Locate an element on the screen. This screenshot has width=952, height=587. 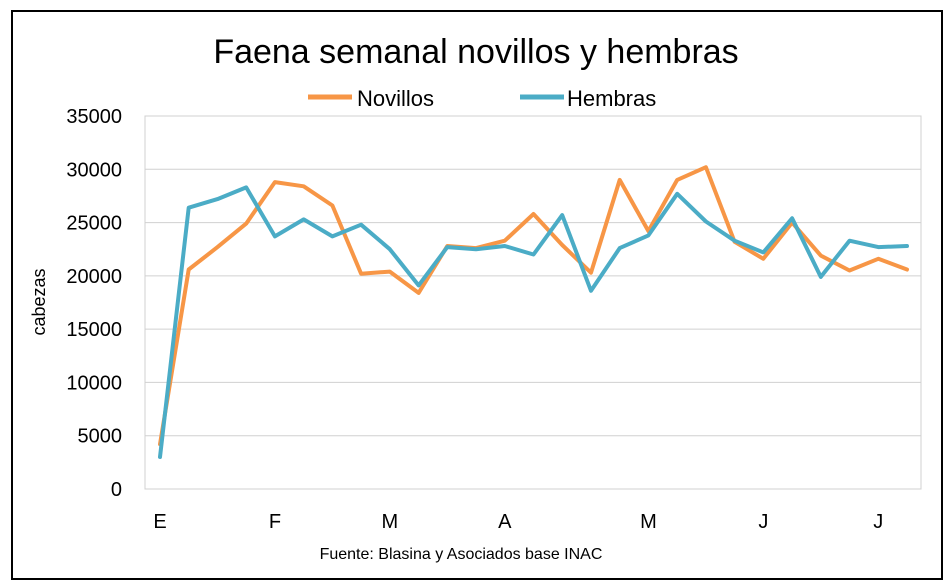
y-tick-label: 15000 is located at coordinates (94, 330).